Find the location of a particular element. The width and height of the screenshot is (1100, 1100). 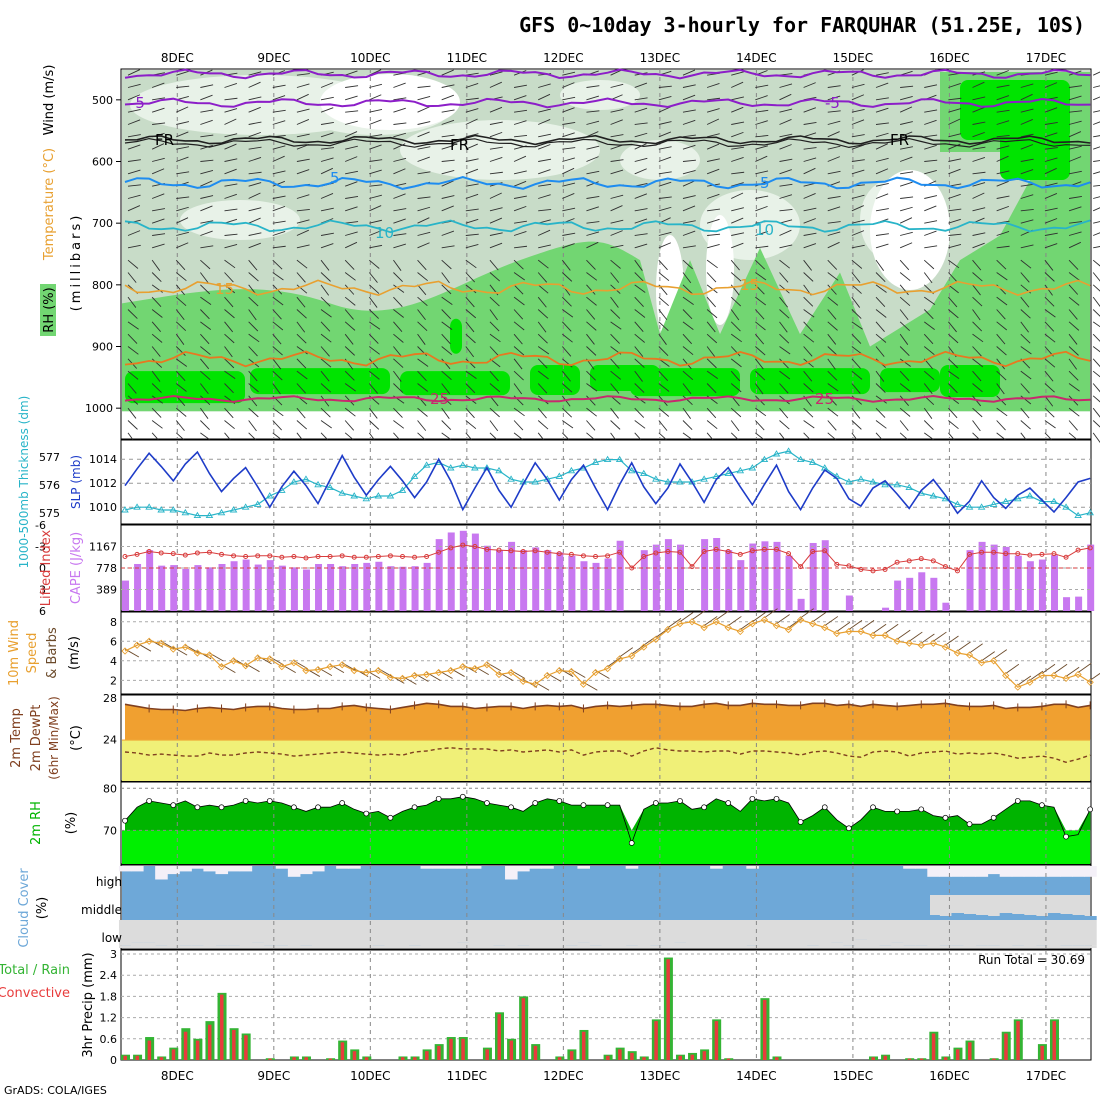

date-label-bottom: 12DEC is located at coordinates (563, 1076).